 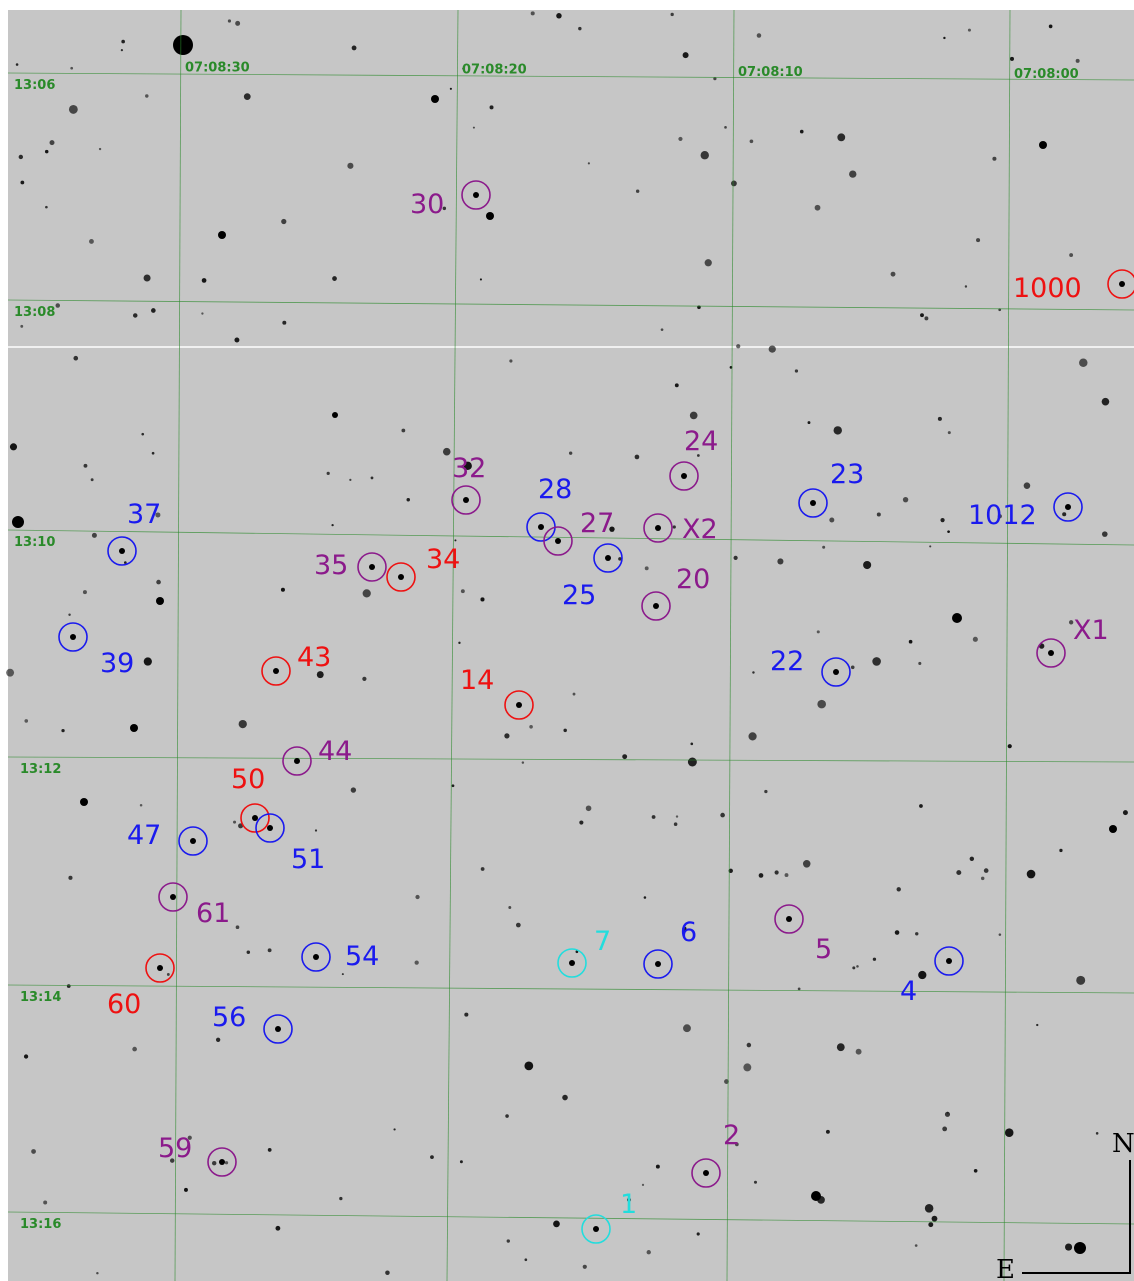 I want to click on ra-label: 07:08:20, so click(x=494, y=70).